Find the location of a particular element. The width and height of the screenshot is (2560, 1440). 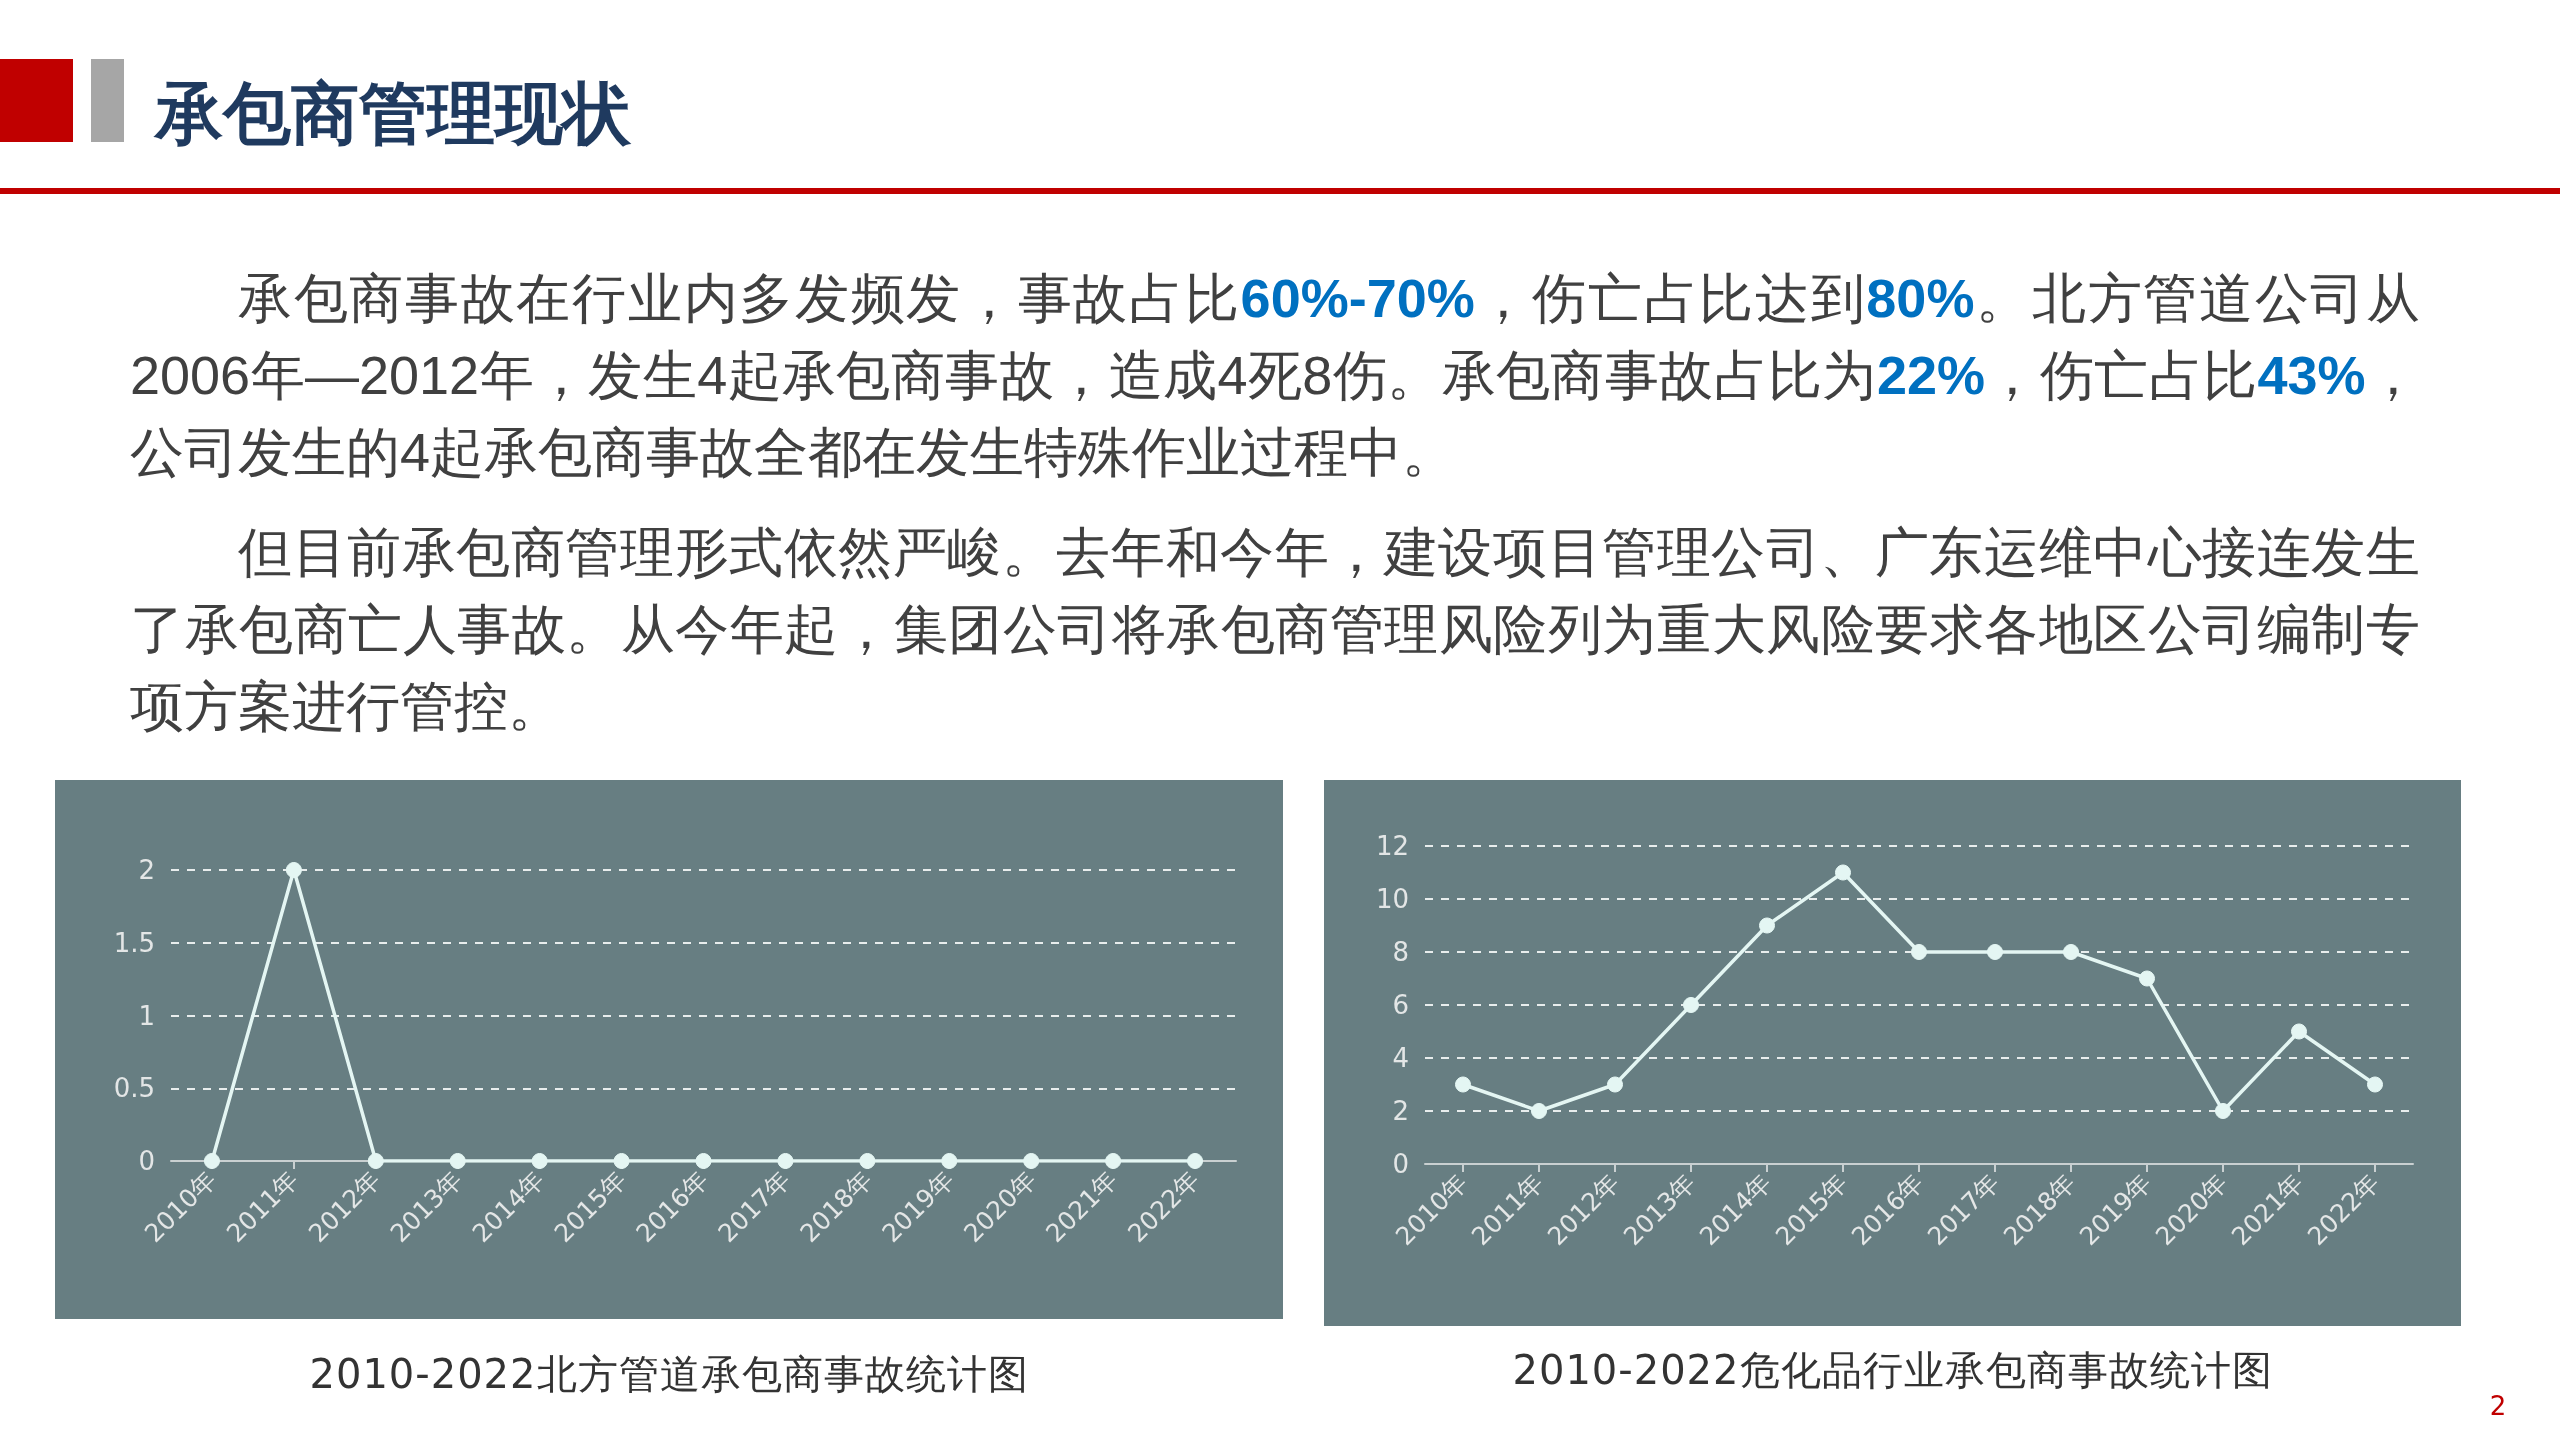

y-tick-label: 10 is located at coordinates (1392, 899).